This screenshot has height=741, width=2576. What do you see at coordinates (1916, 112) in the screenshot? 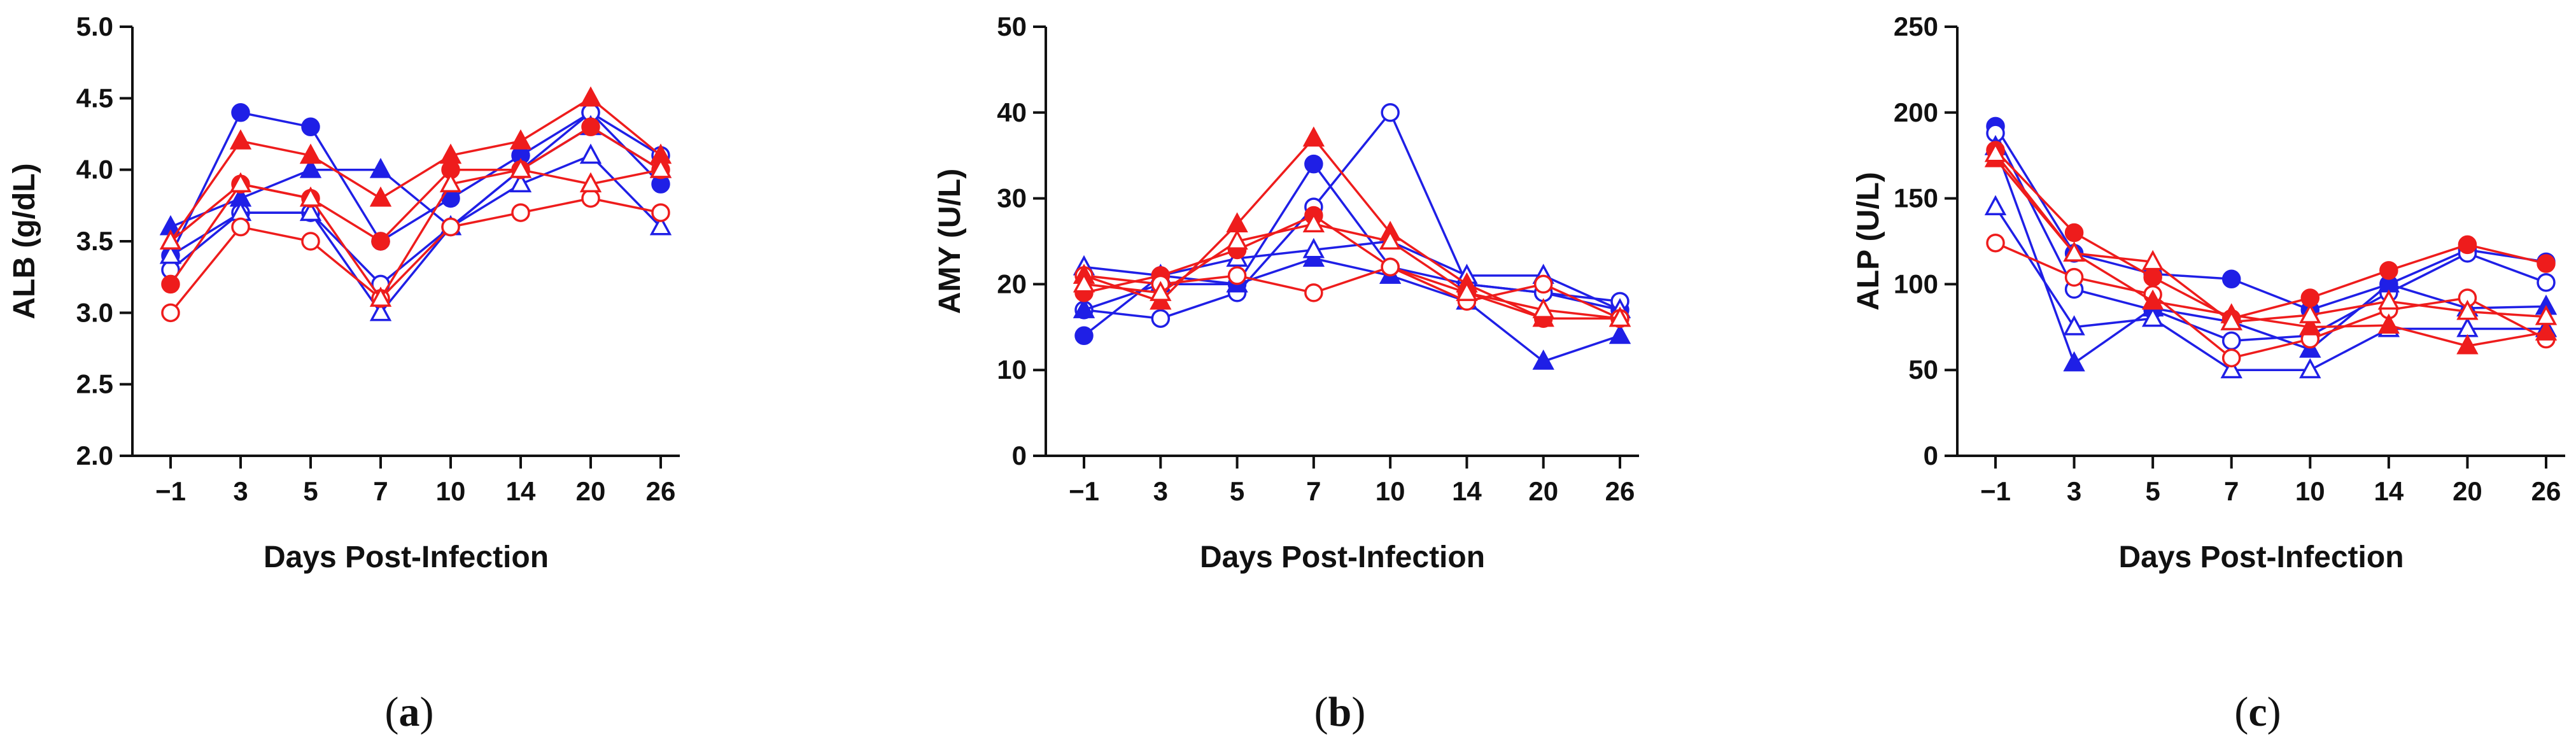
I see `y-tick-label: 200` at bounding box center [1916, 112].